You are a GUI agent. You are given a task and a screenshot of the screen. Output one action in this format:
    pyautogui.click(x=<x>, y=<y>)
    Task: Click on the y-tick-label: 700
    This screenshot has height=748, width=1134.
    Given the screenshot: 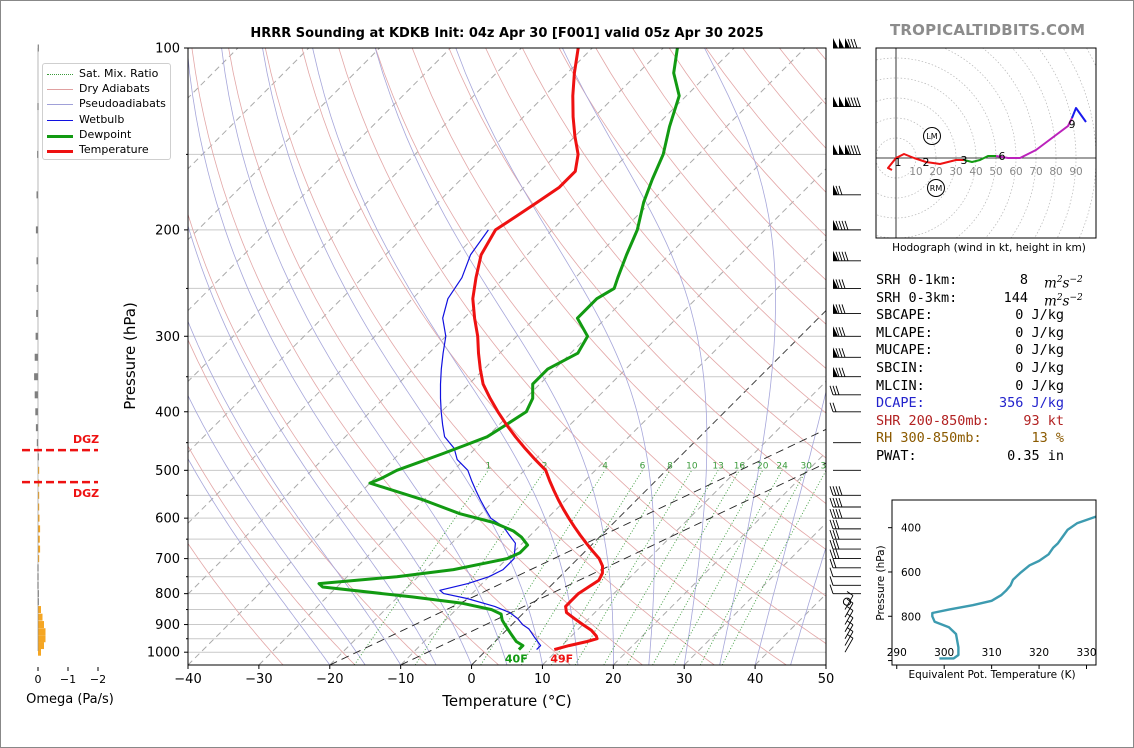 What is the action you would take?
    pyautogui.click(x=167, y=559)
    